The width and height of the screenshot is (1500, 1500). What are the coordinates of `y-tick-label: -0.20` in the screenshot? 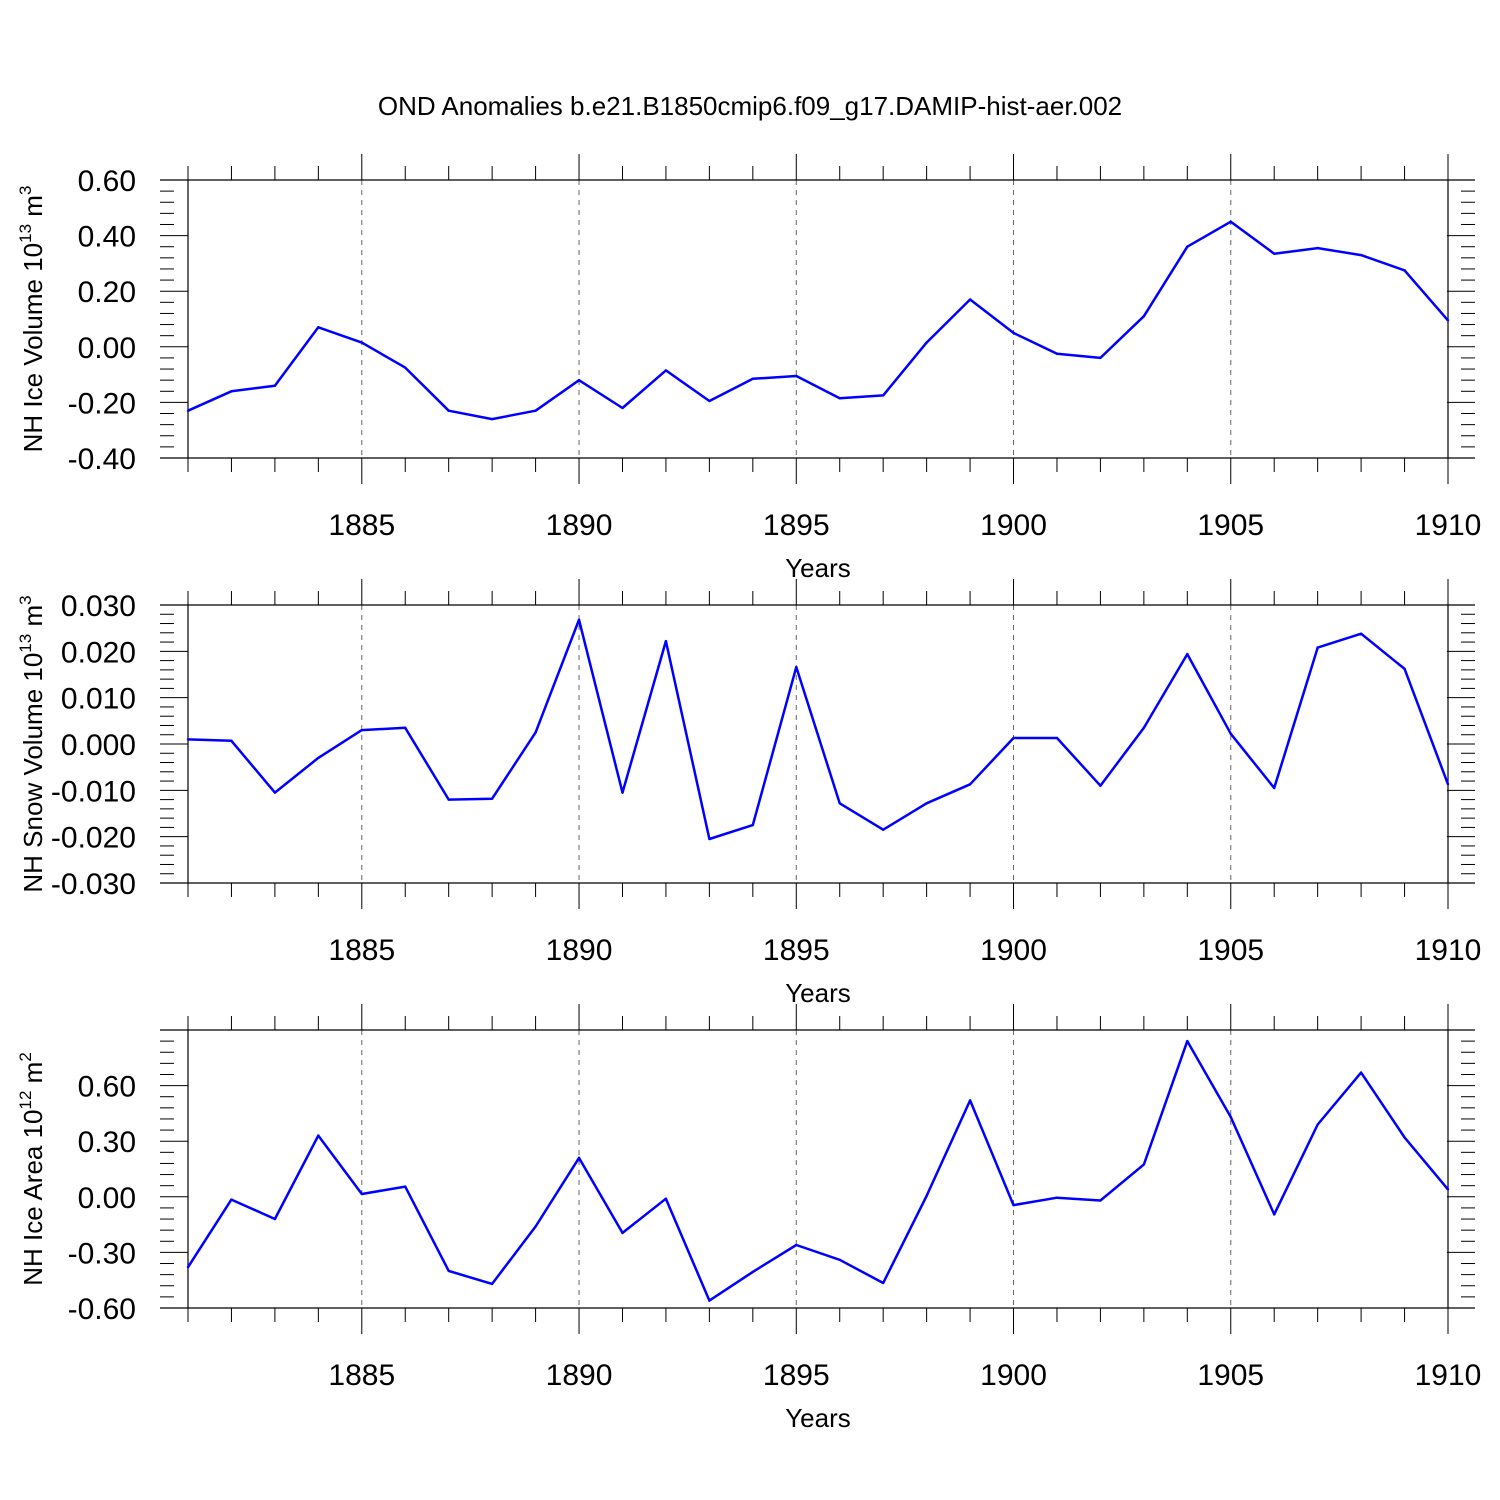 It's located at (102, 403).